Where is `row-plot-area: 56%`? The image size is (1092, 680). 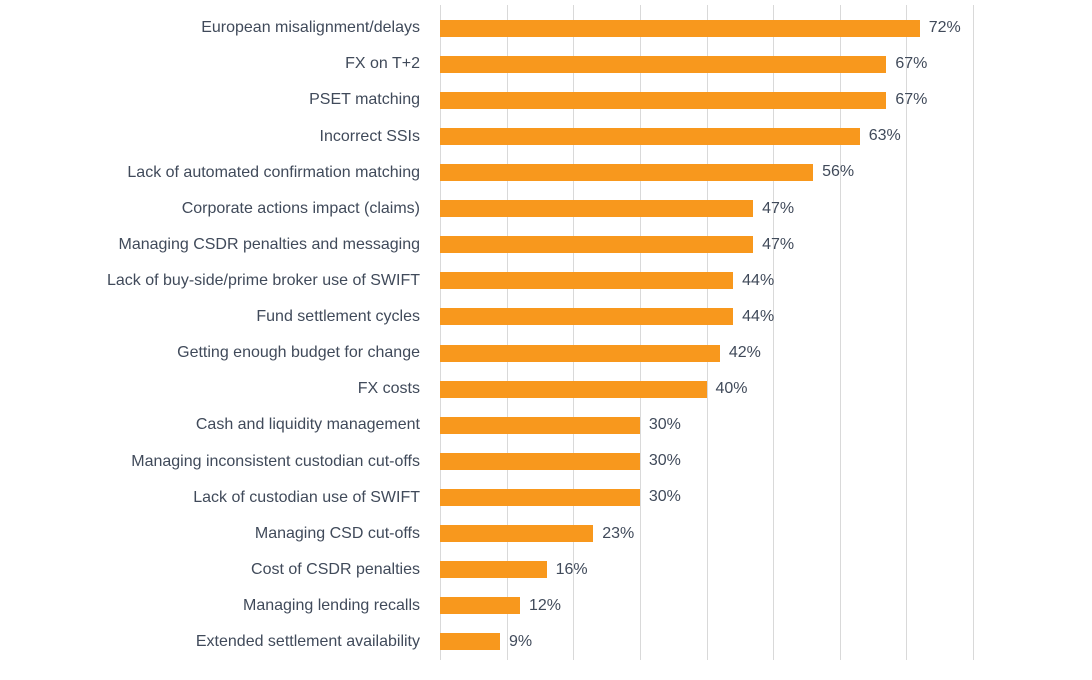
row-plot-area: 56% is located at coordinates (706, 172).